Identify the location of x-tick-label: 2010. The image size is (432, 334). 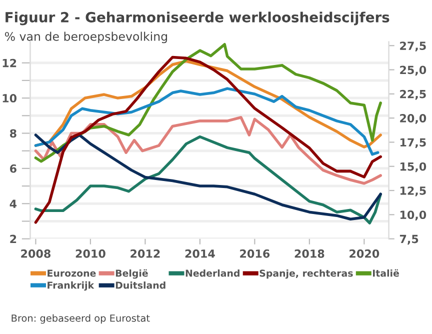
(91, 253).